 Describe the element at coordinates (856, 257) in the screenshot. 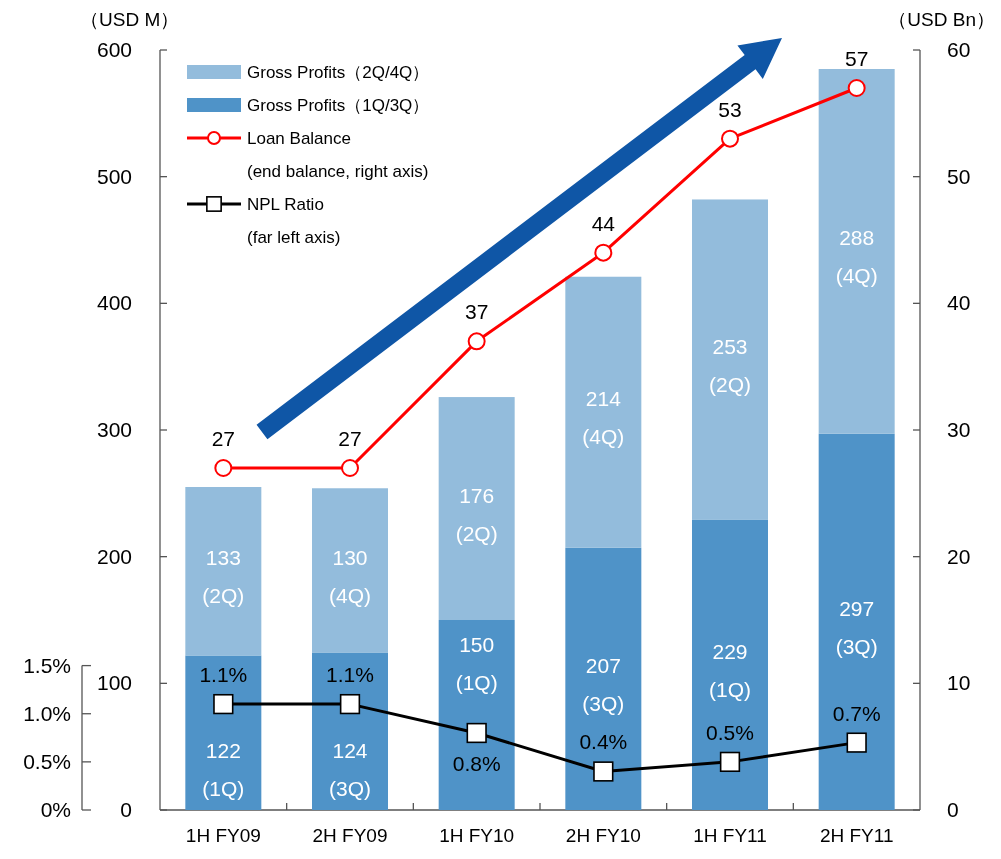

I see `data-label: 288 (4Q)` at that location.